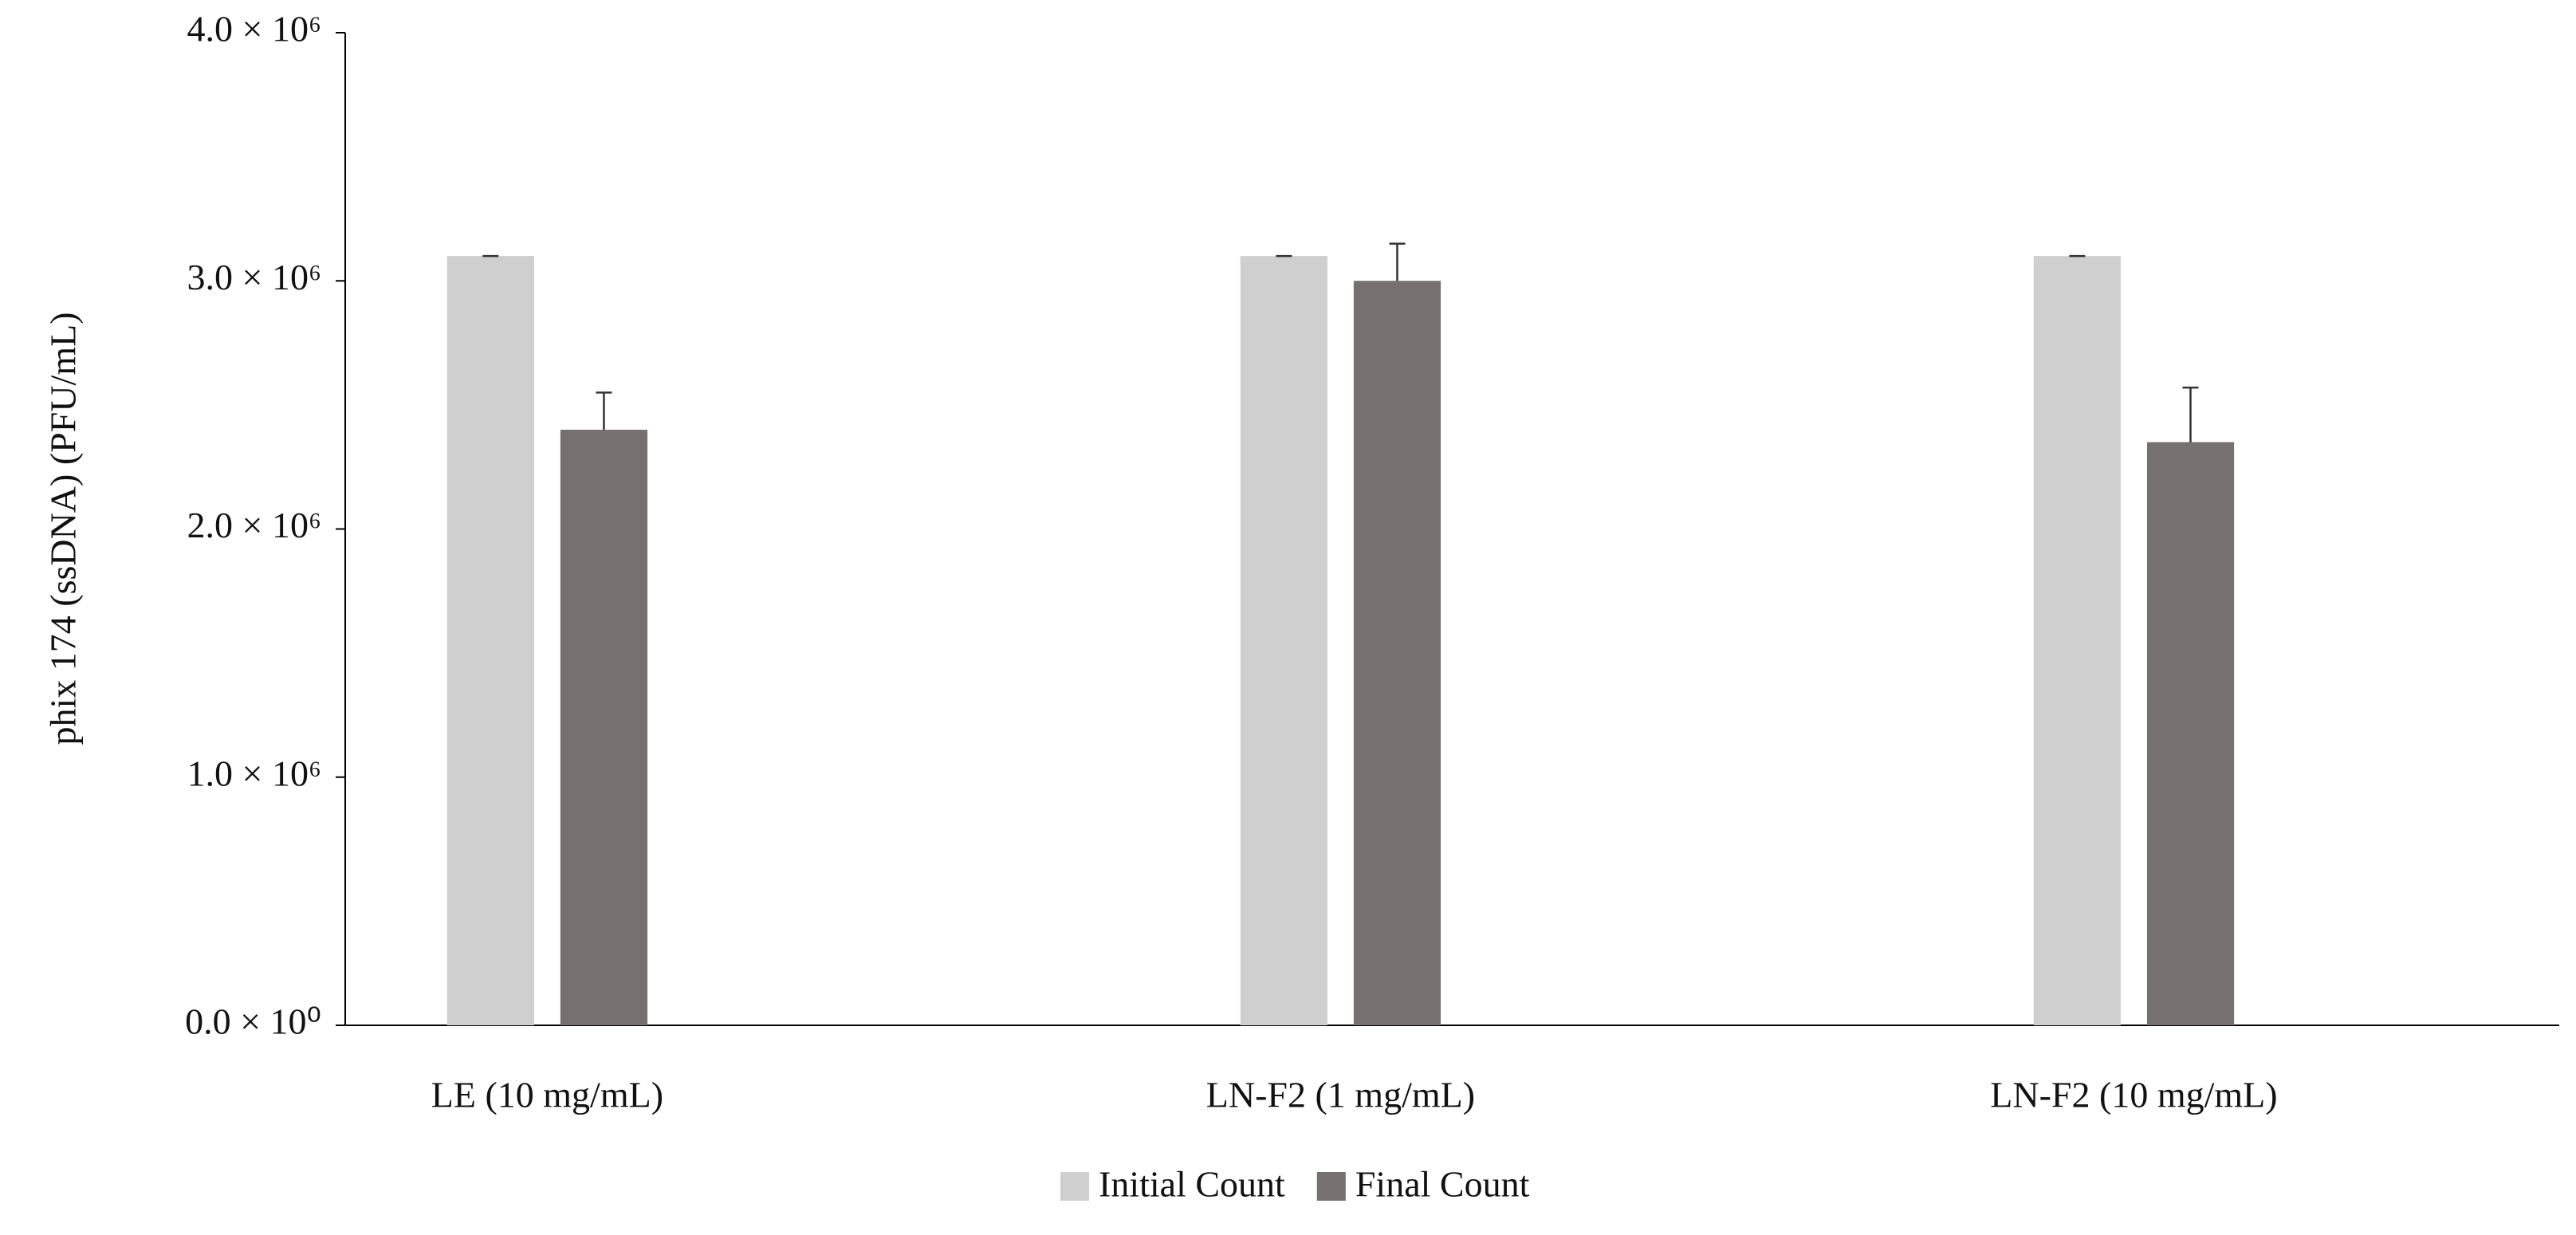  What do you see at coordinates (2133, 1095) in the screenshot?
I see `x-tick-label: LN-F2 (10 mg/mL)` at bounding box center [2133, 1095].